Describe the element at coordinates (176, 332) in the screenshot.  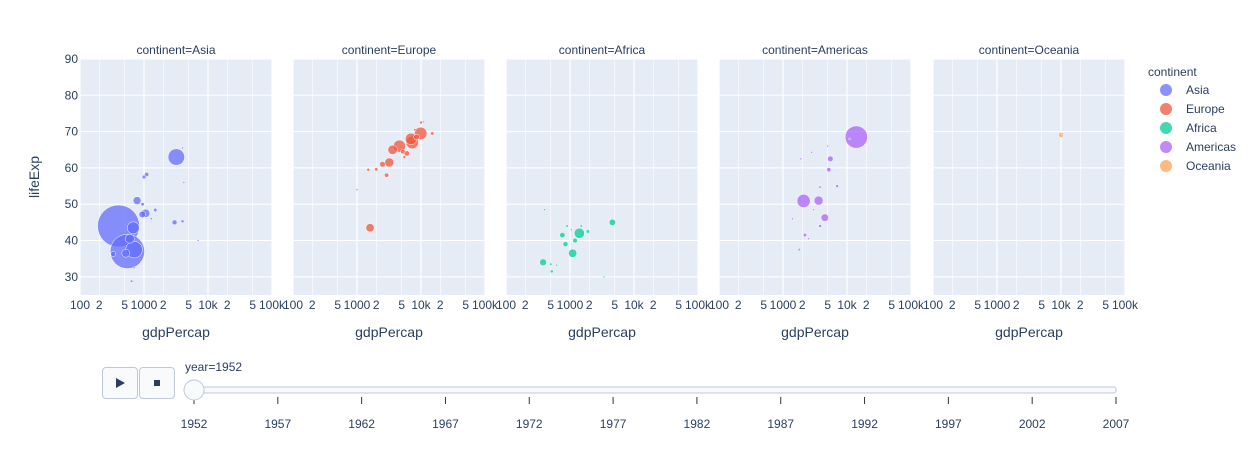
I see `x-axis-title: gdpPercap` at that location.